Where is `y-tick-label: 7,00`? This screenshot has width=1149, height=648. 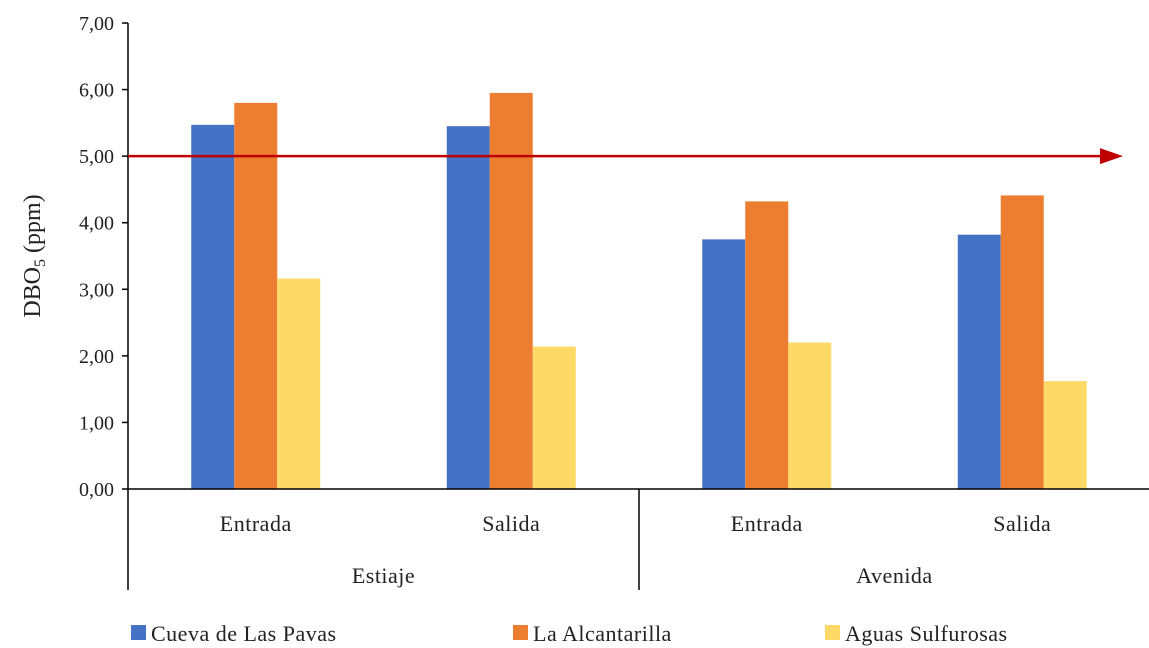 y-tick-label: 7,00 is located at coordinates (96, 24).